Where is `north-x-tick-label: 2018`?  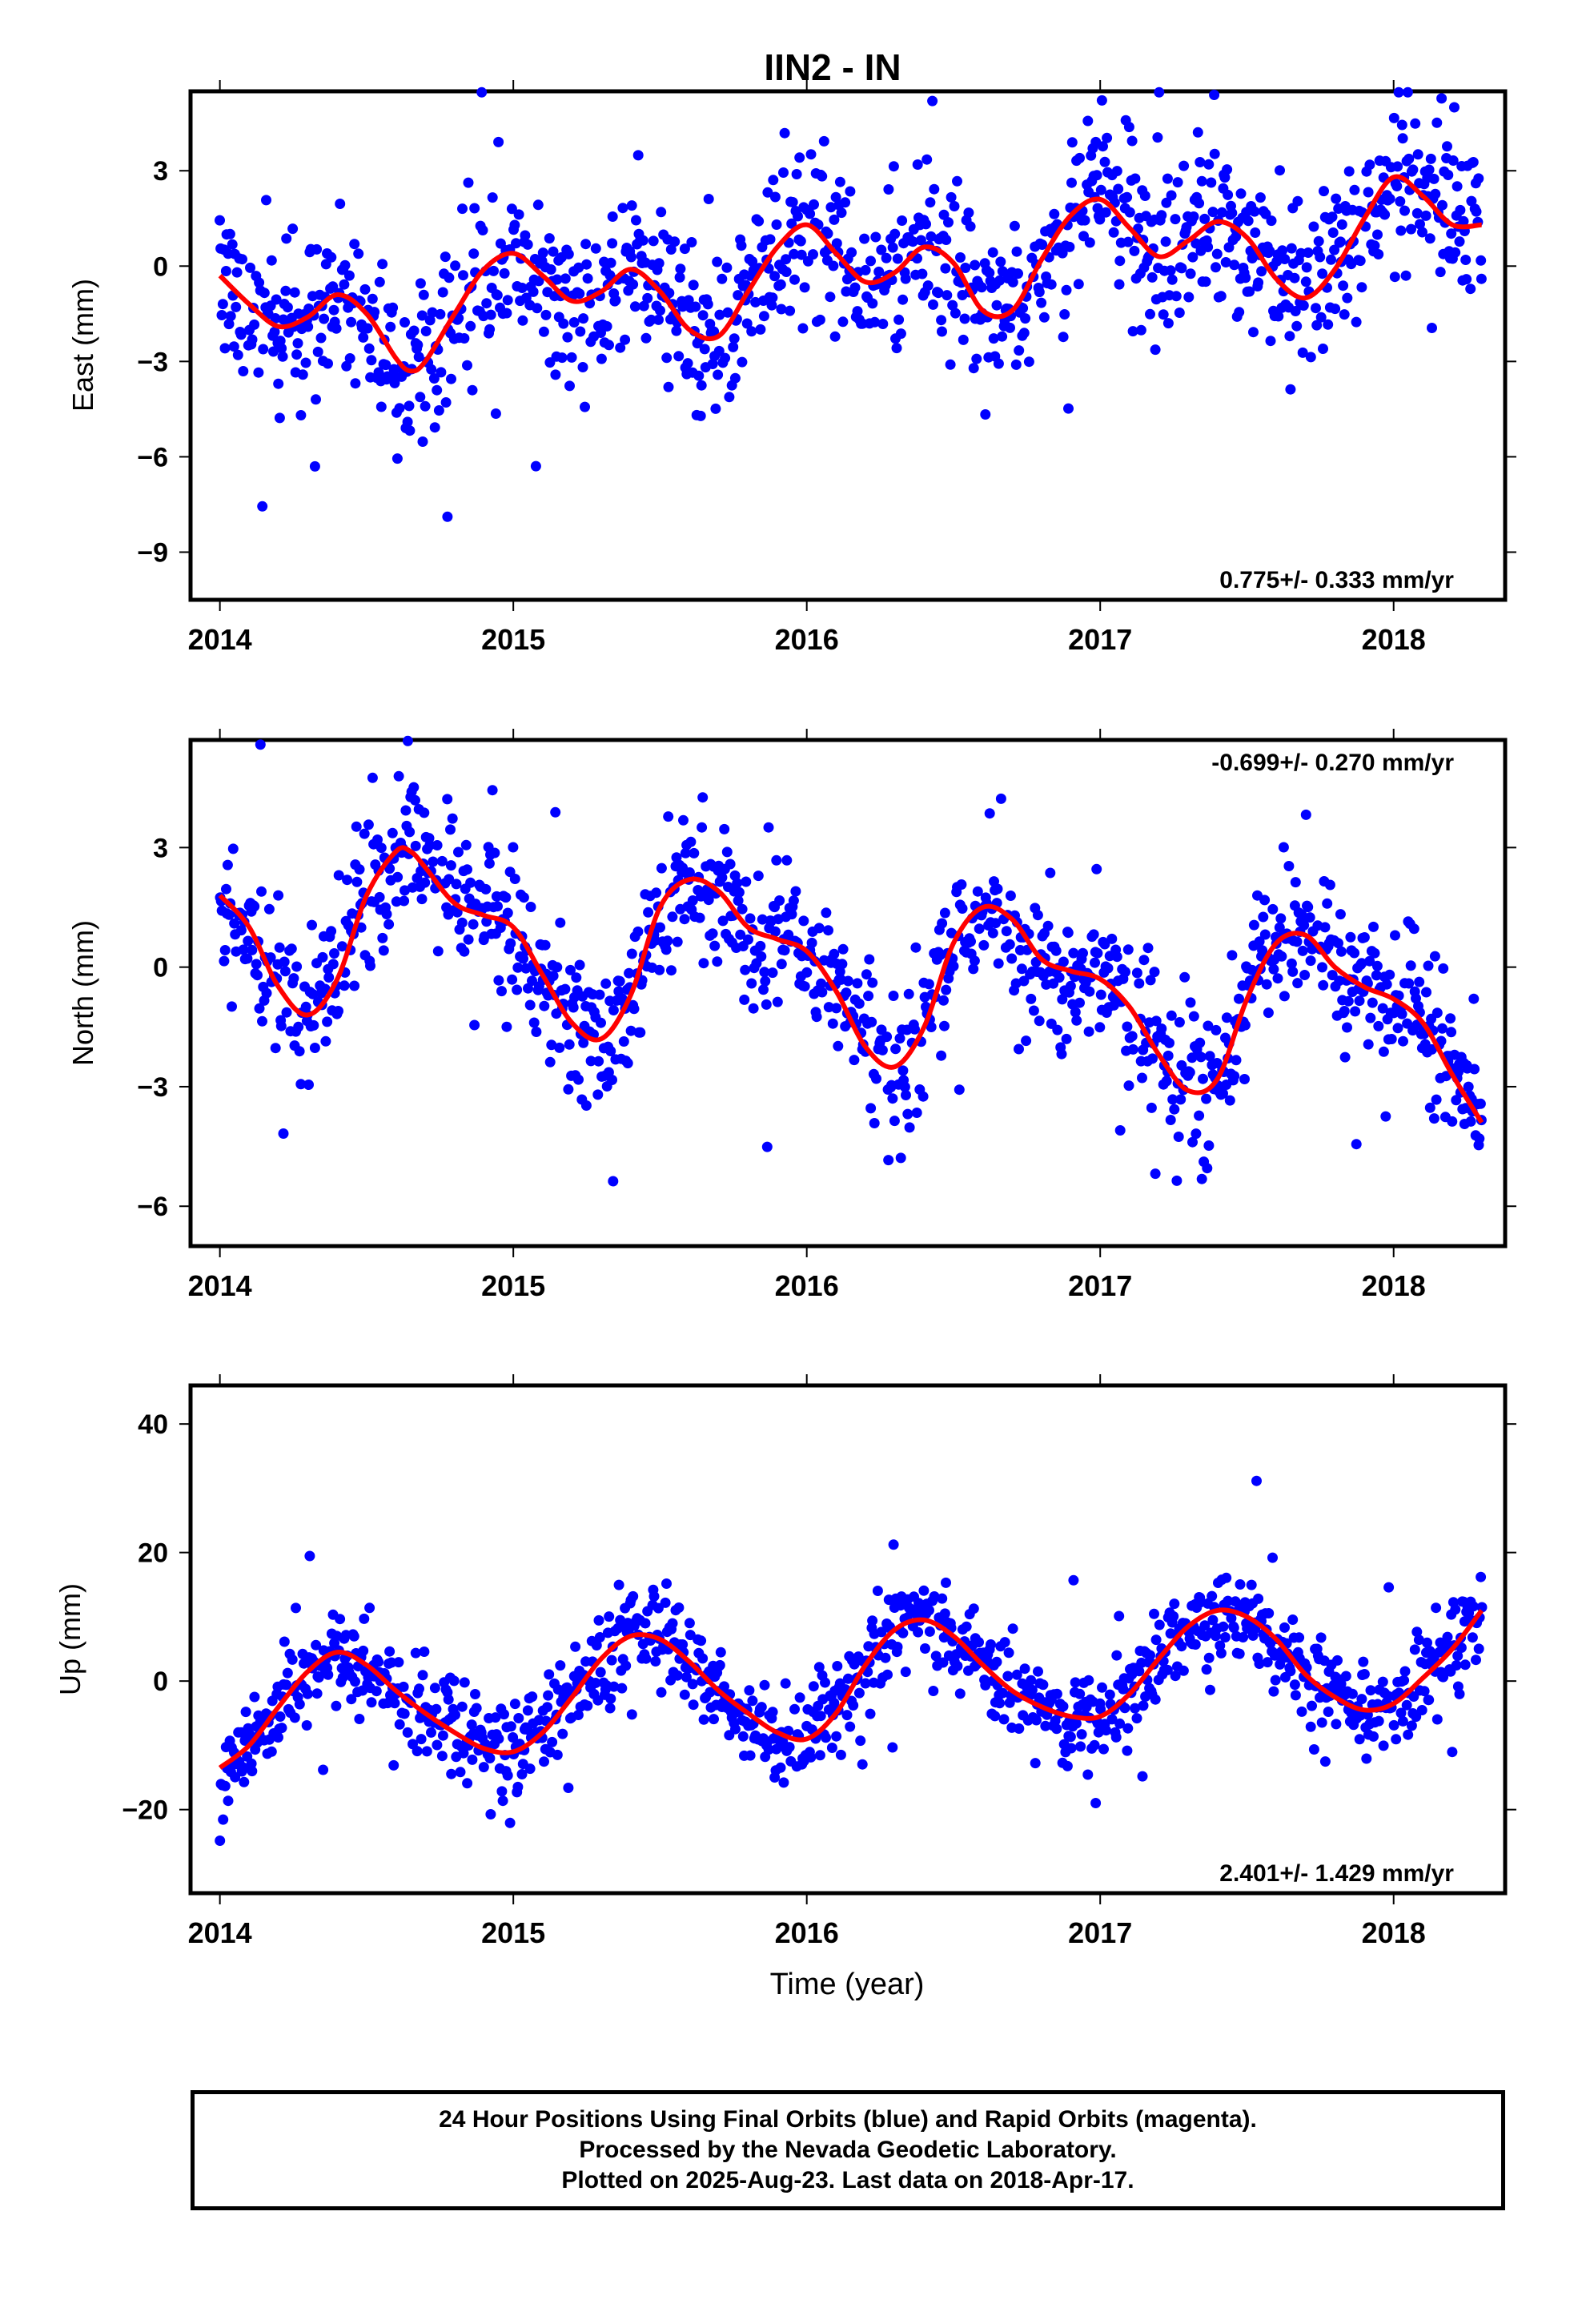
north-x-tick-label: 2018 is located at coordinates (1394, 1285).